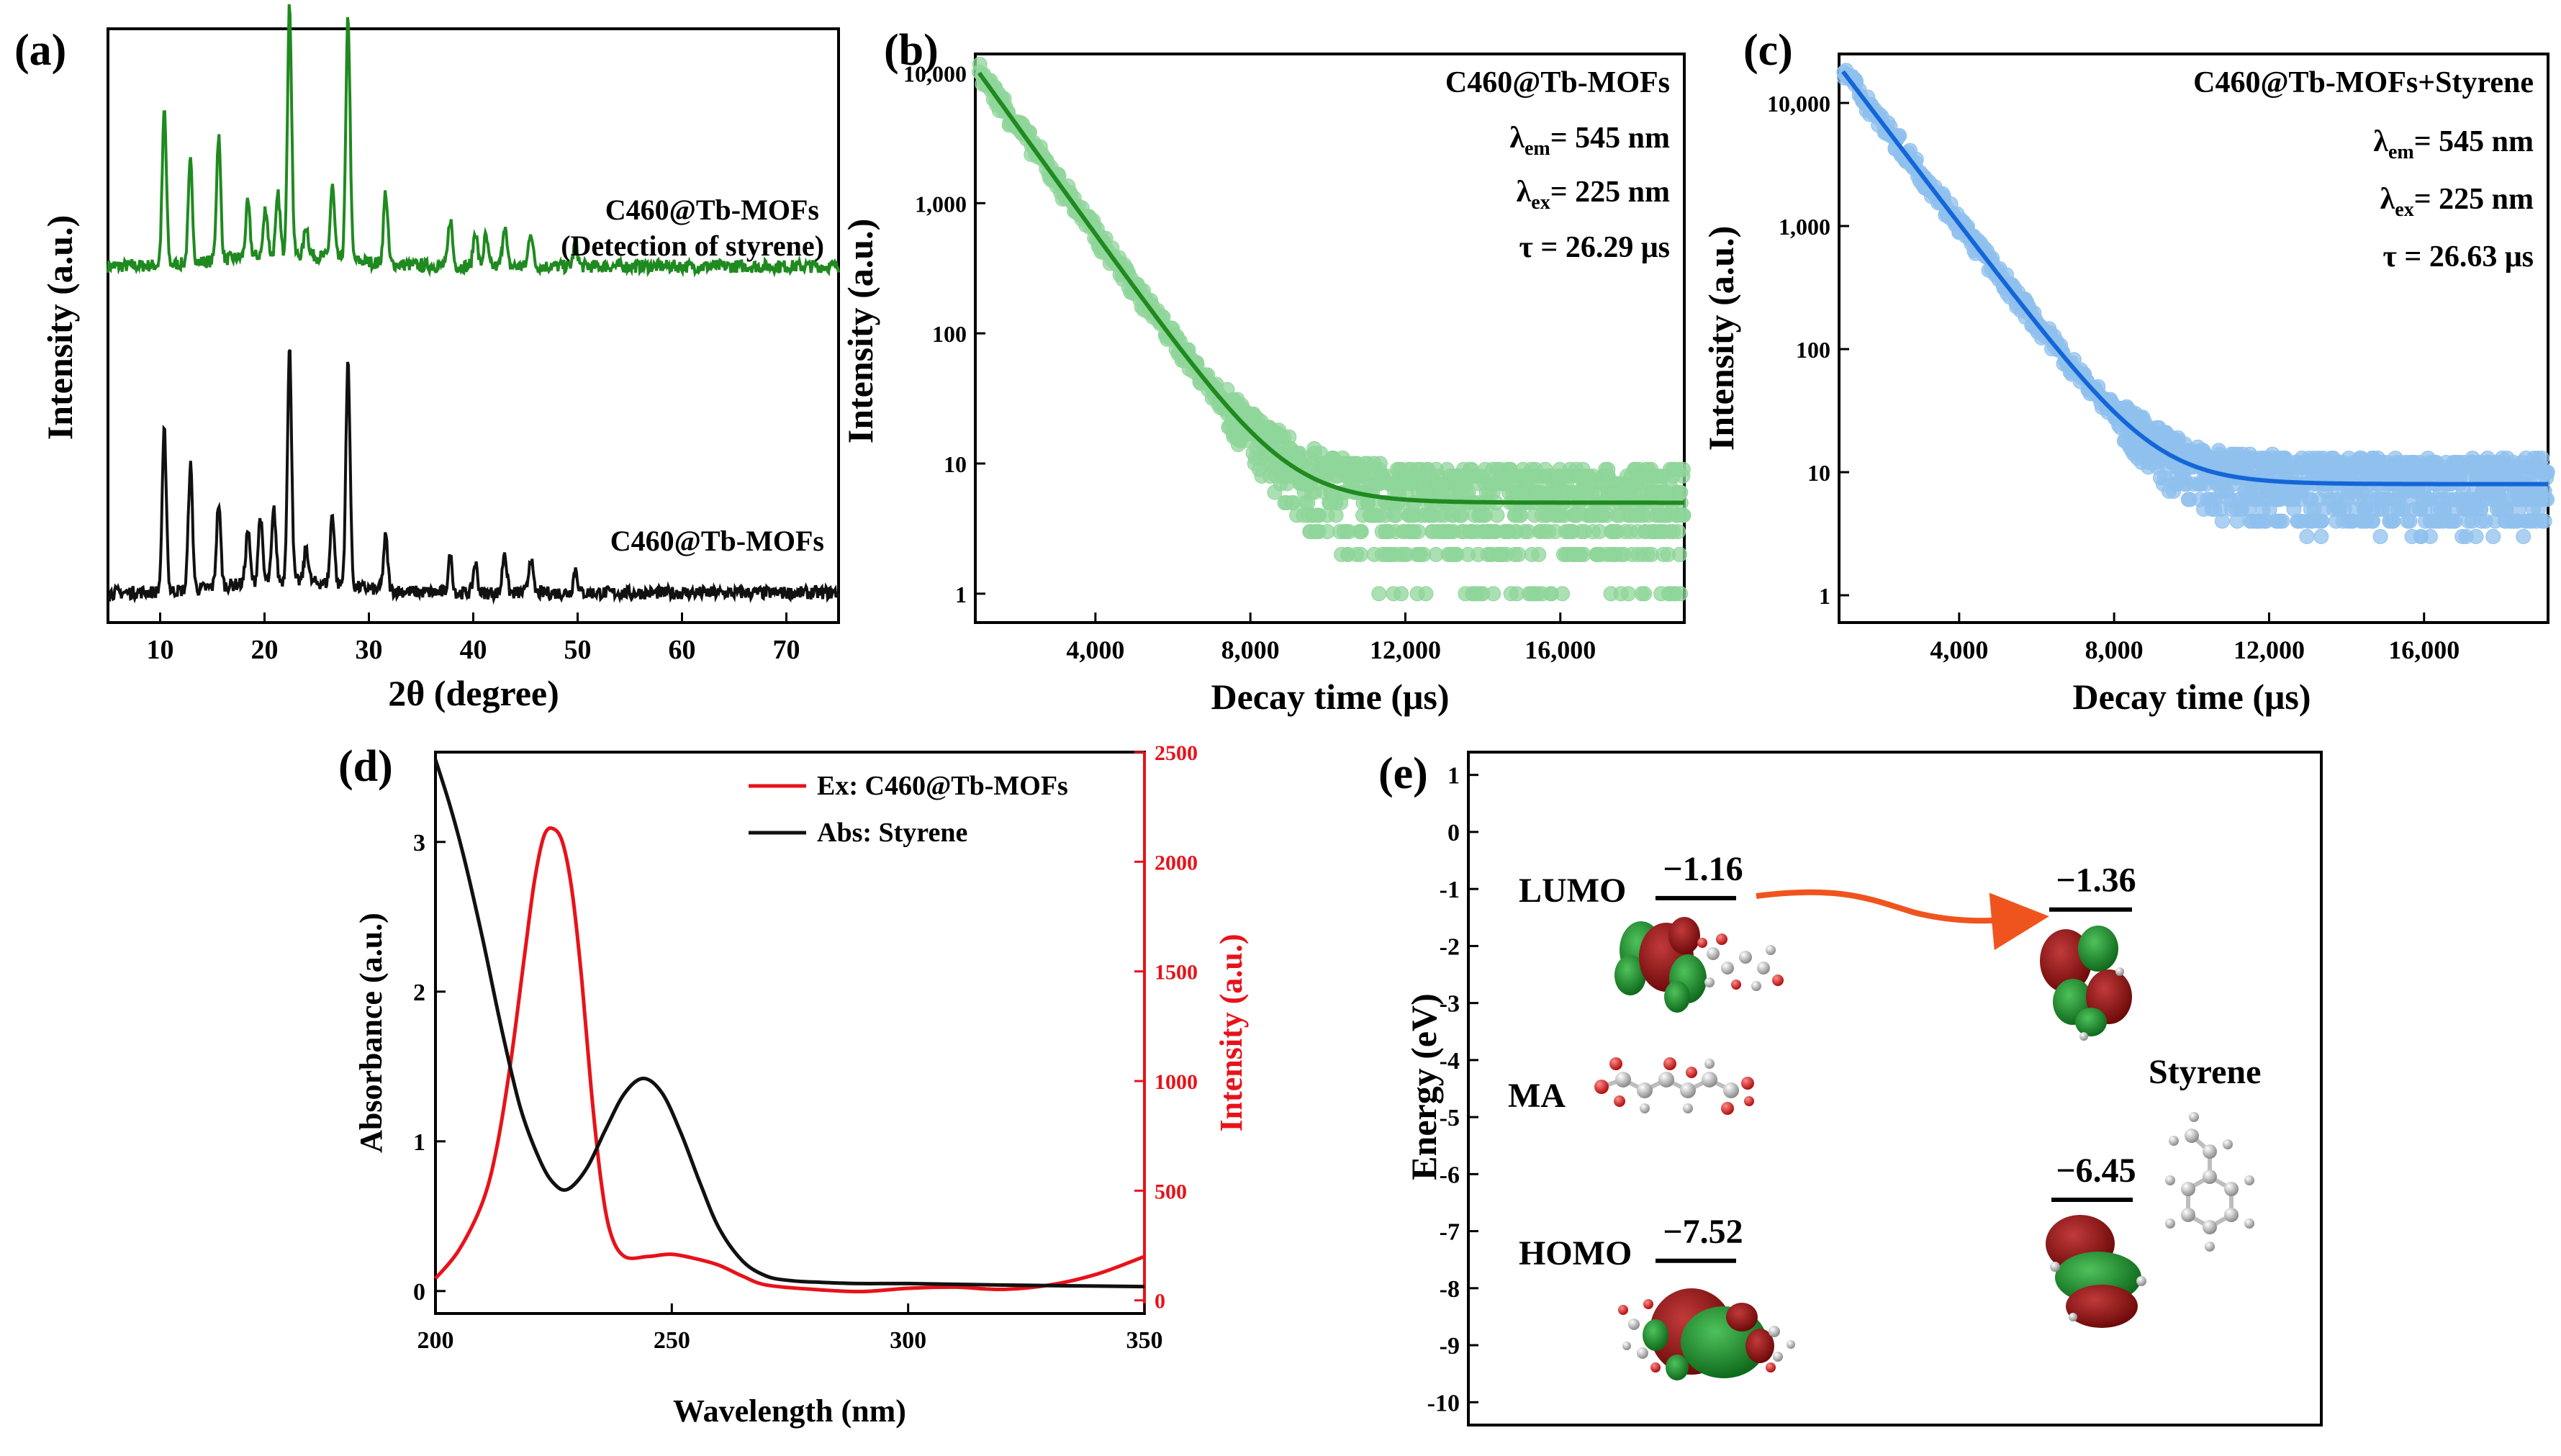  What do you see at coordinates (370, 650) in the screenshot?
I see `panel-a-x-tick-label: 30` at bounding box center [370, 650].